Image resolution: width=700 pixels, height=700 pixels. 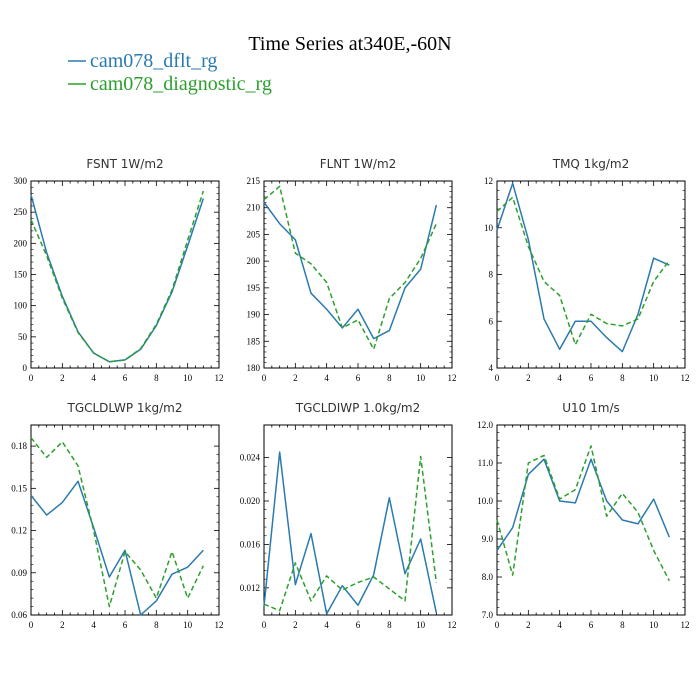 What do you see at coordinates (250, 458) in the screenshot?
I see `y-tick-label: 0.024` at bounding box center [250, 458].